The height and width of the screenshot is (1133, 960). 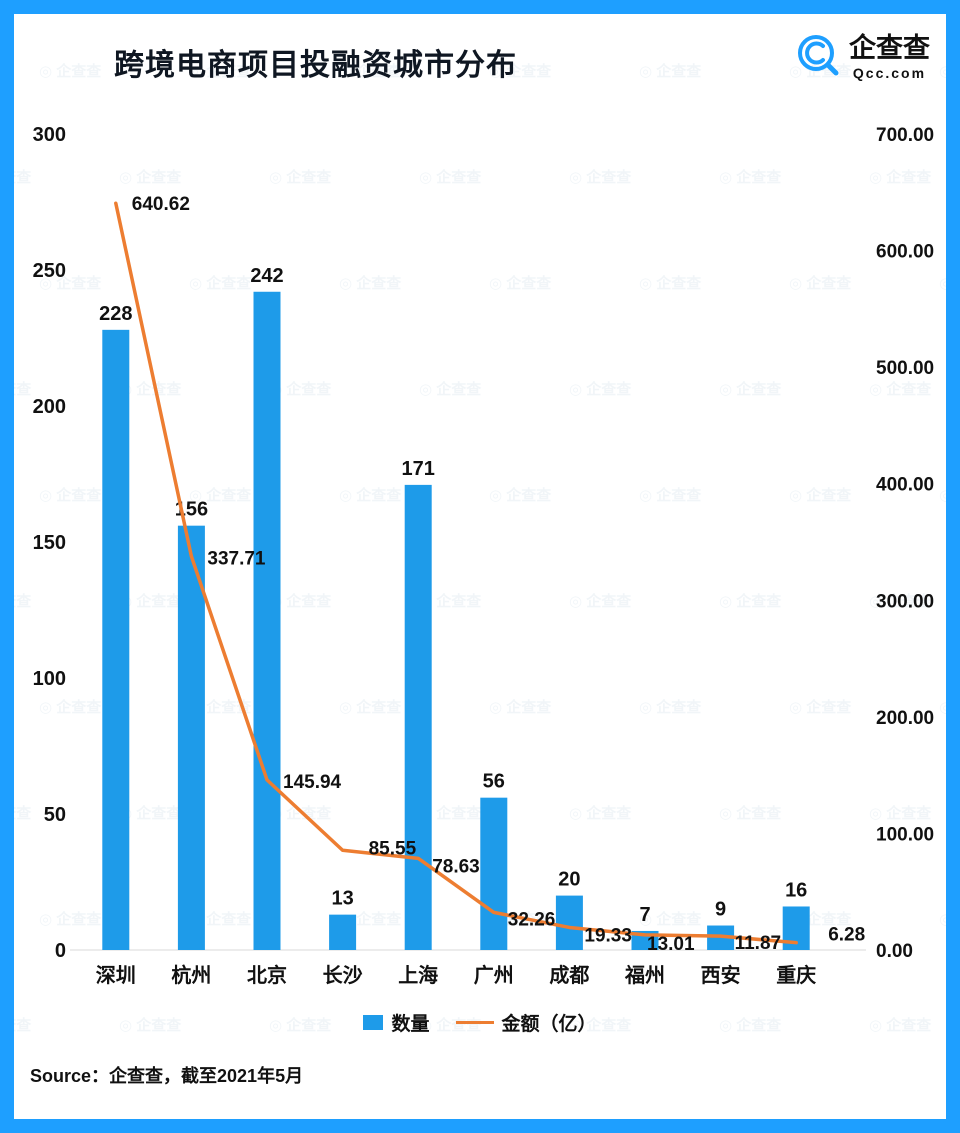 What do you see at coordinates (418, 469) in the screenshot?
I see `bar-value-label: 171` at bounding box center [418, 469].